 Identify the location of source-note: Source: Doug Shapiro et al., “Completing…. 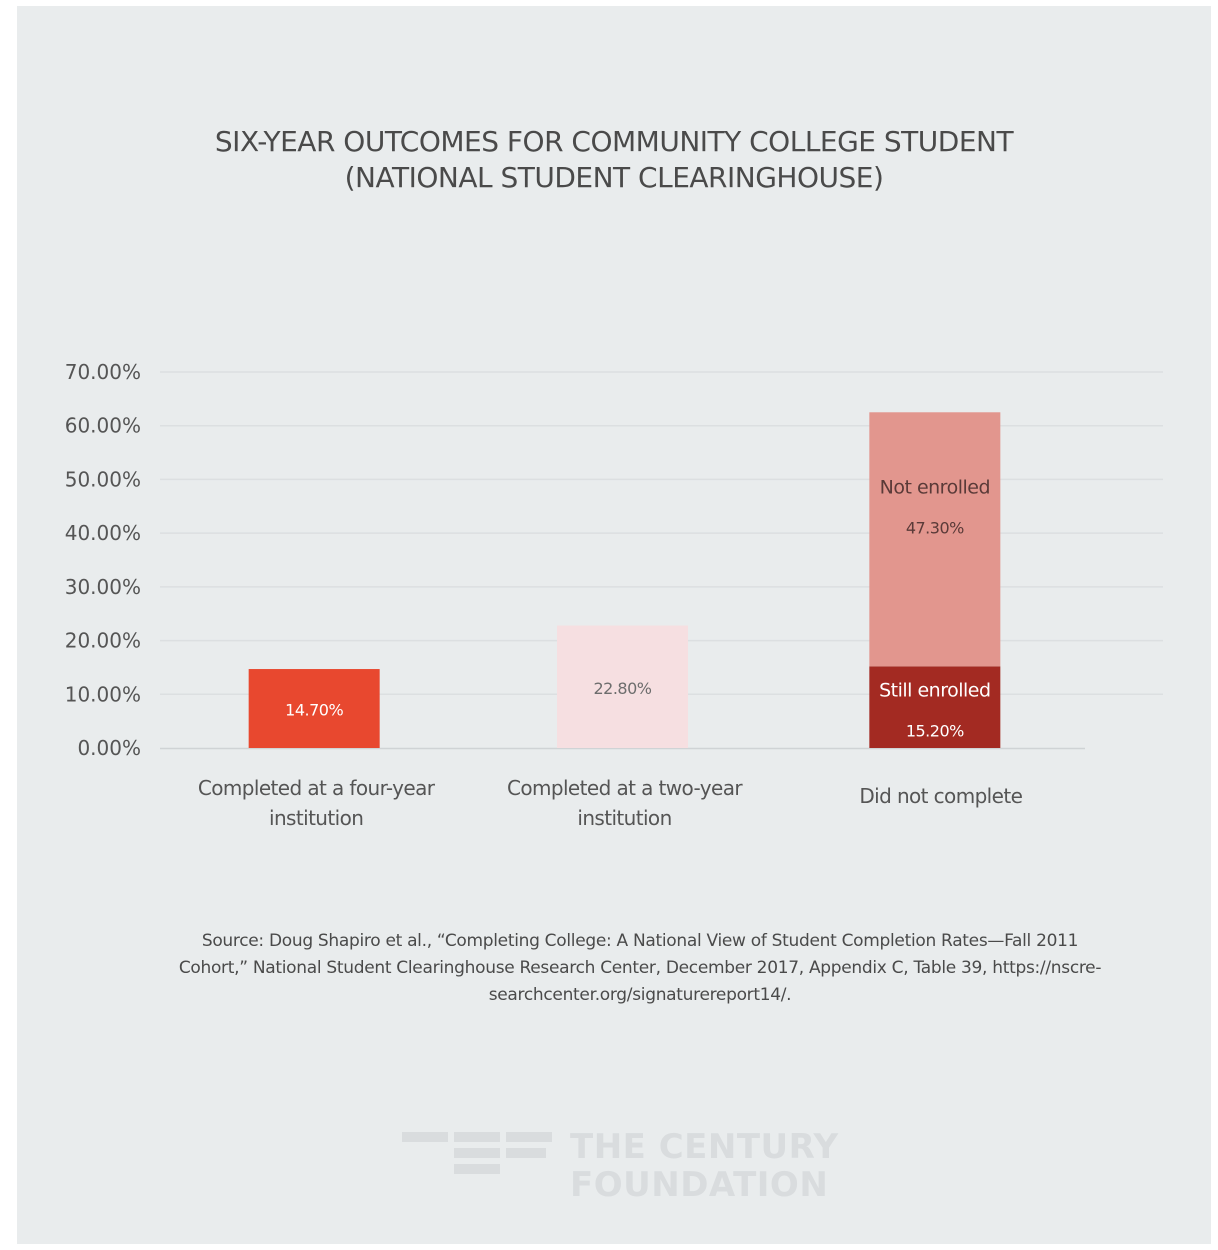
(640, 968).